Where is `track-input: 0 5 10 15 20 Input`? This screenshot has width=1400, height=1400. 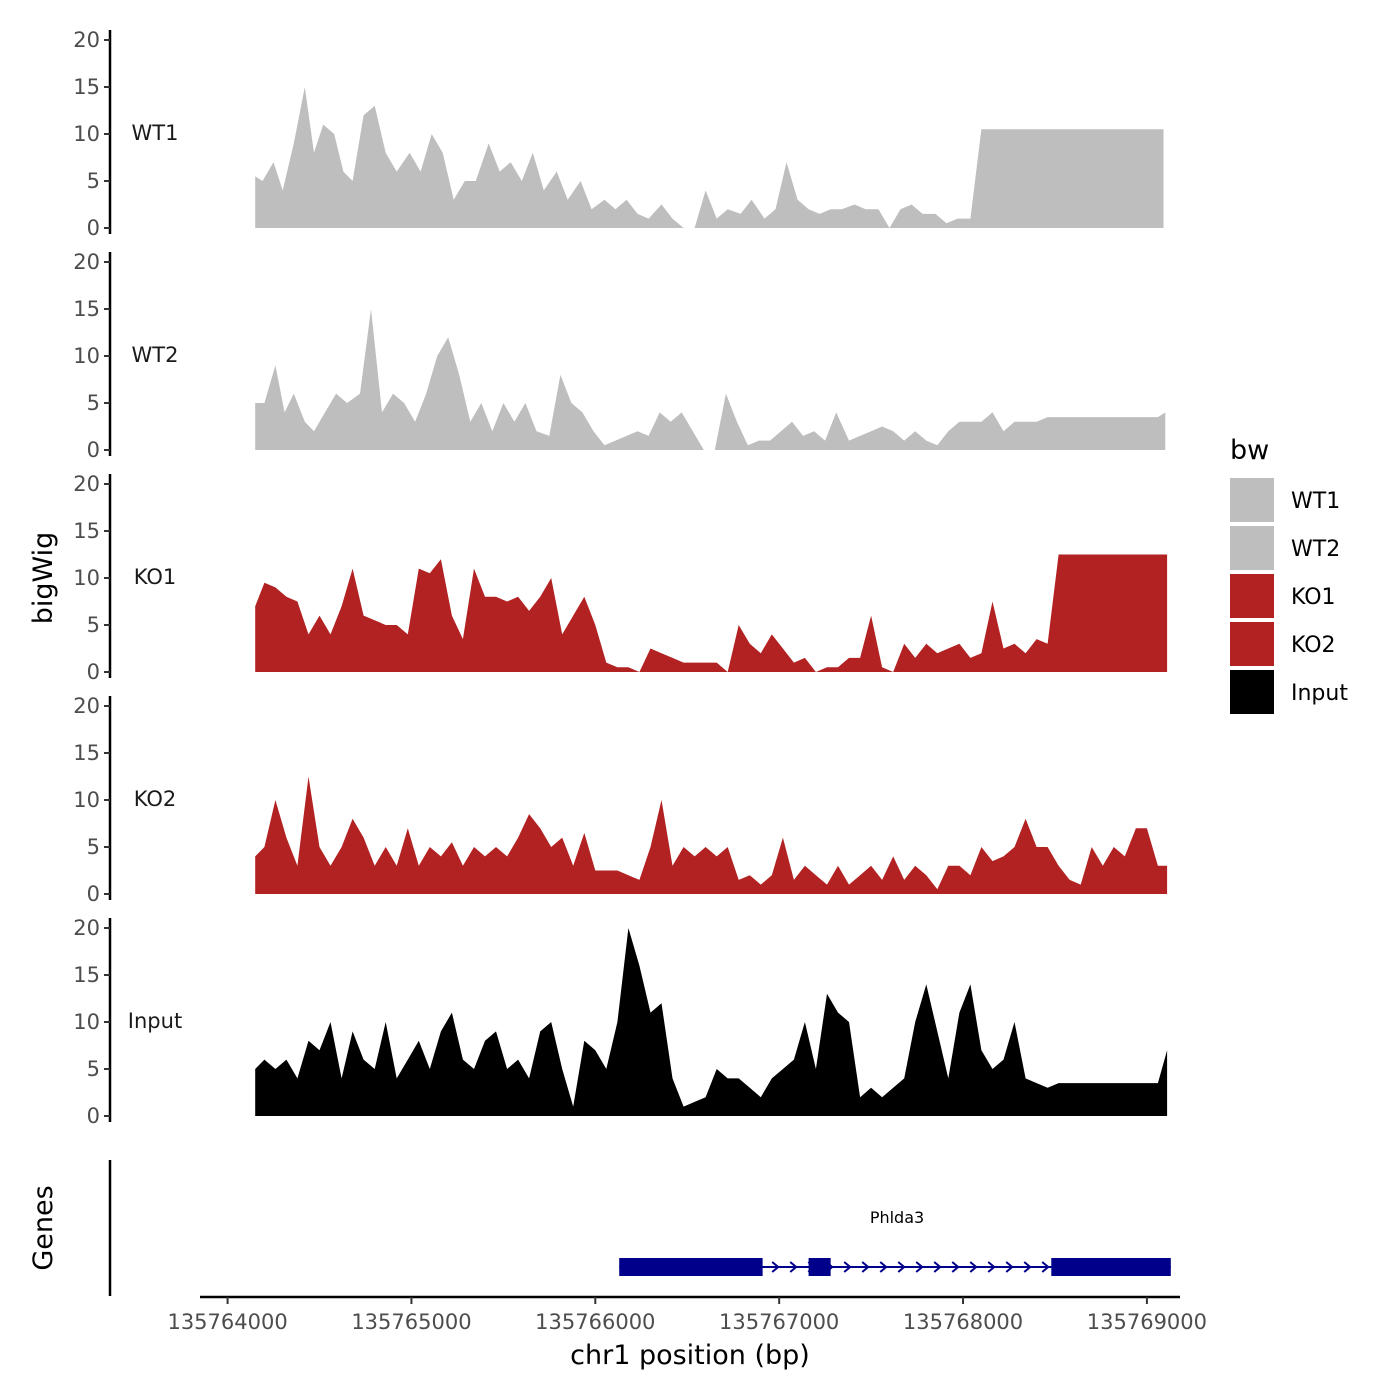
track-input: 0 5 10 15 20 Input is located at coordinates (620, 1022).